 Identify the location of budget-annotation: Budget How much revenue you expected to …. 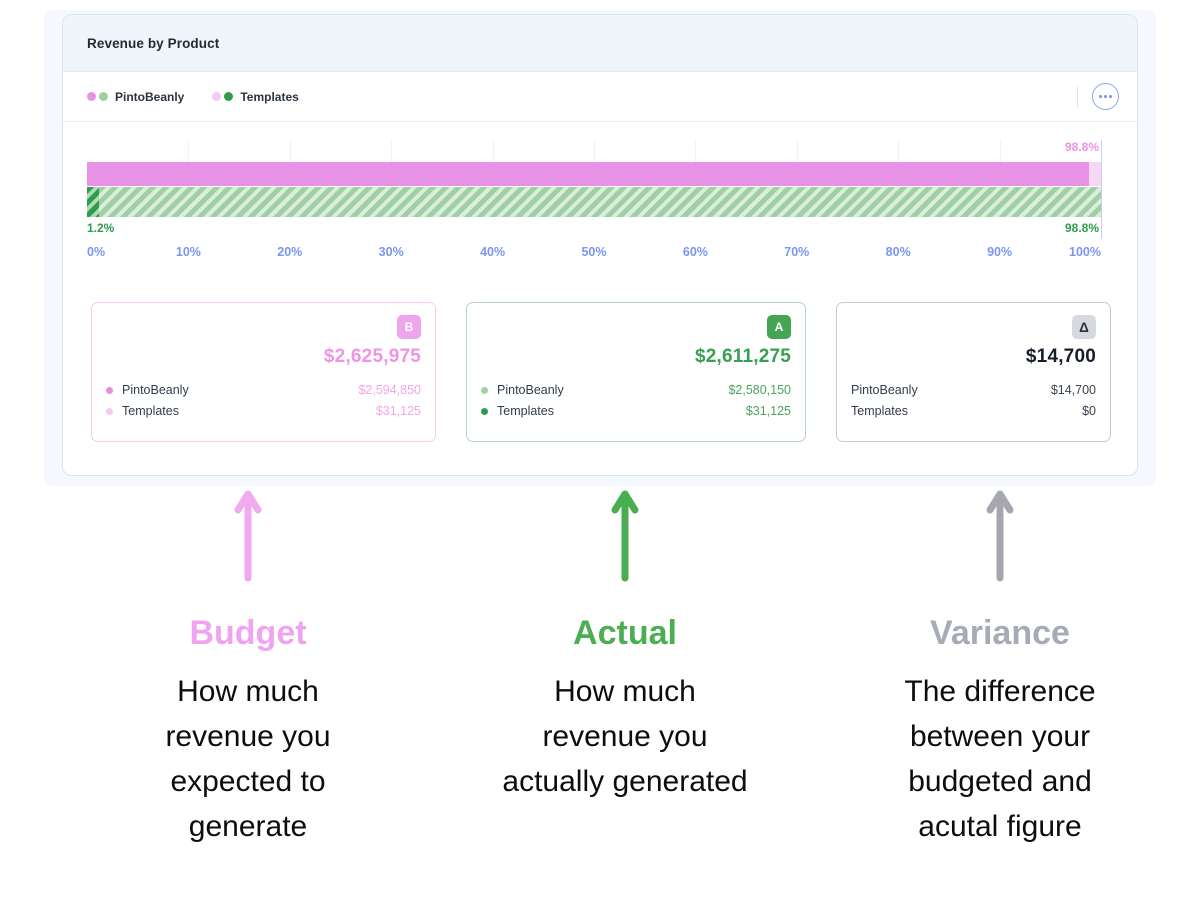
(248, 667).